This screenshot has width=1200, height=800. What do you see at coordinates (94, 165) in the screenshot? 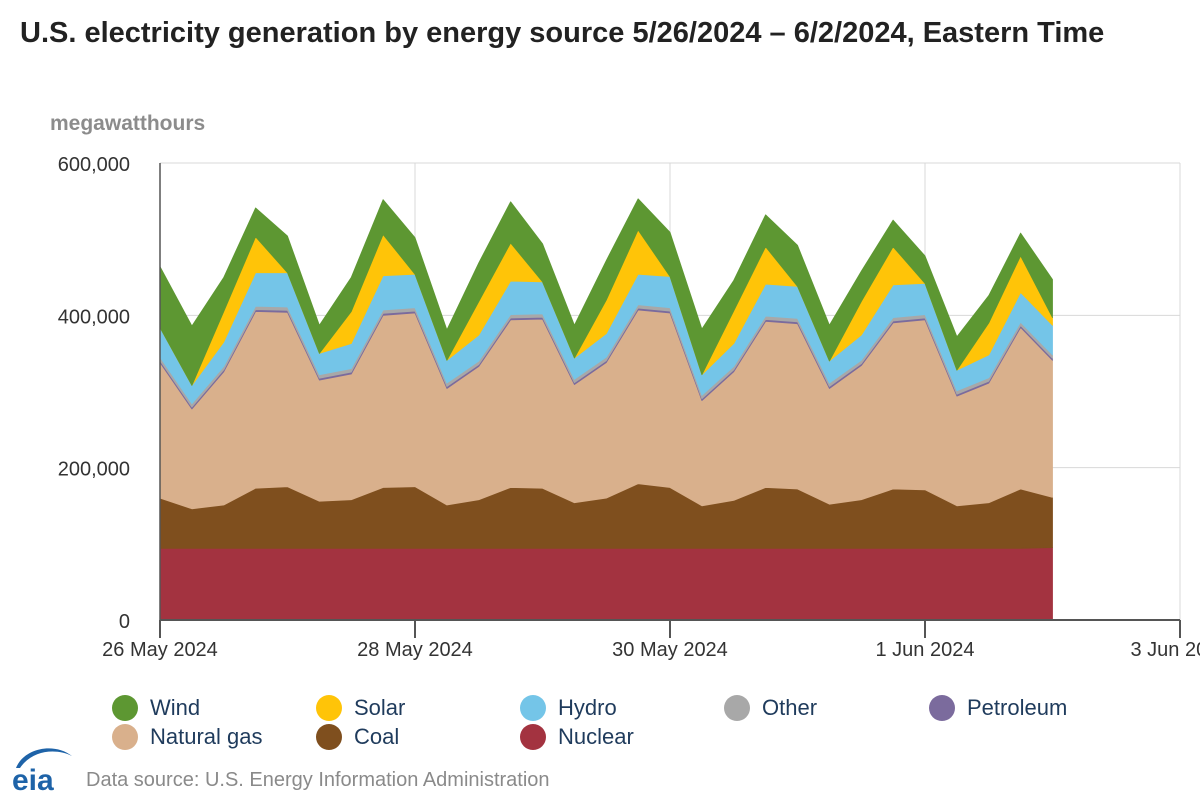
I see `y-tick-label: 600,000` at bounding box center [94, 165].